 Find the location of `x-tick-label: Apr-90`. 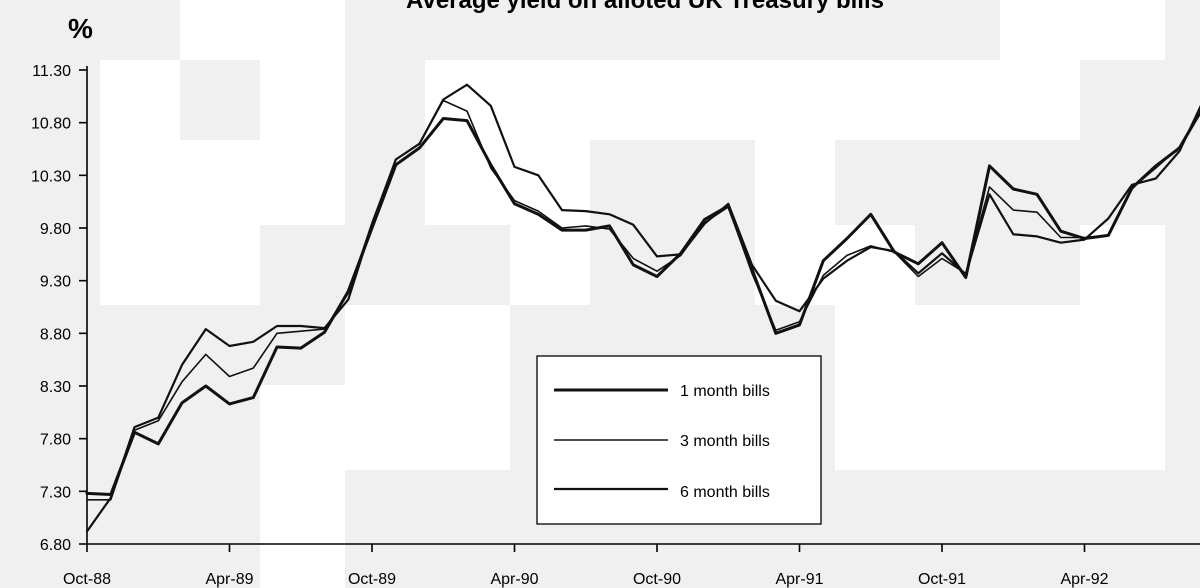

x-tick-label: Apr-90 is located at coordinates (514, 579).